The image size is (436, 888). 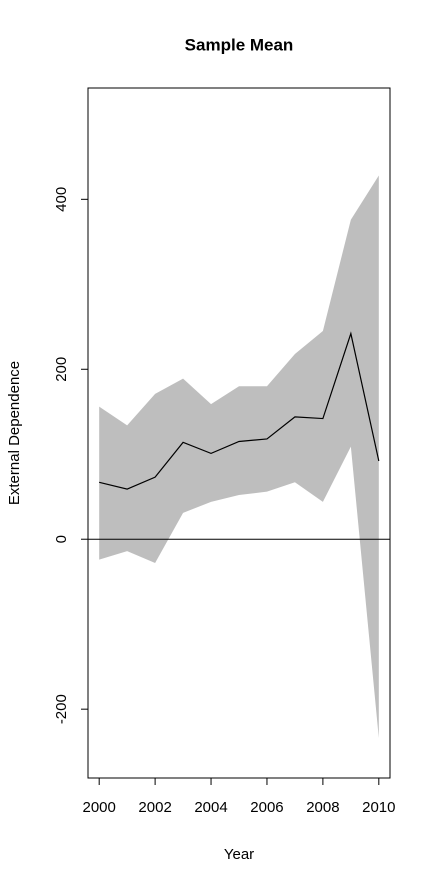 I want to click on x-tick-label: 2000, so click(x=98, y=807).